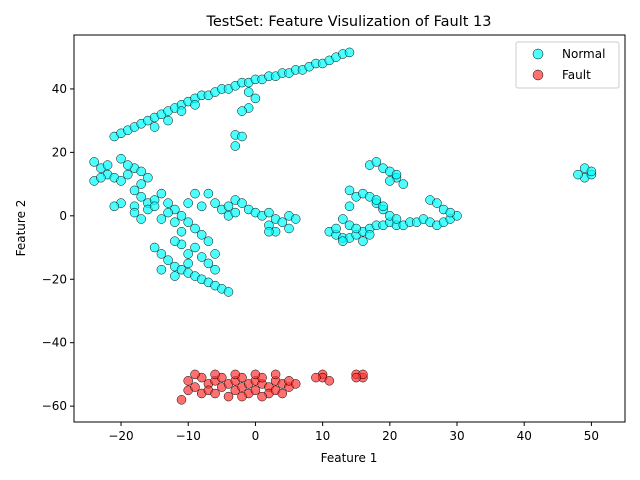 The image size is (640, 480). What do you see at coordinates (21, 228) in the screenshot?
I see `y-axis-label: Feature 2` at bounding box center [21, 228].